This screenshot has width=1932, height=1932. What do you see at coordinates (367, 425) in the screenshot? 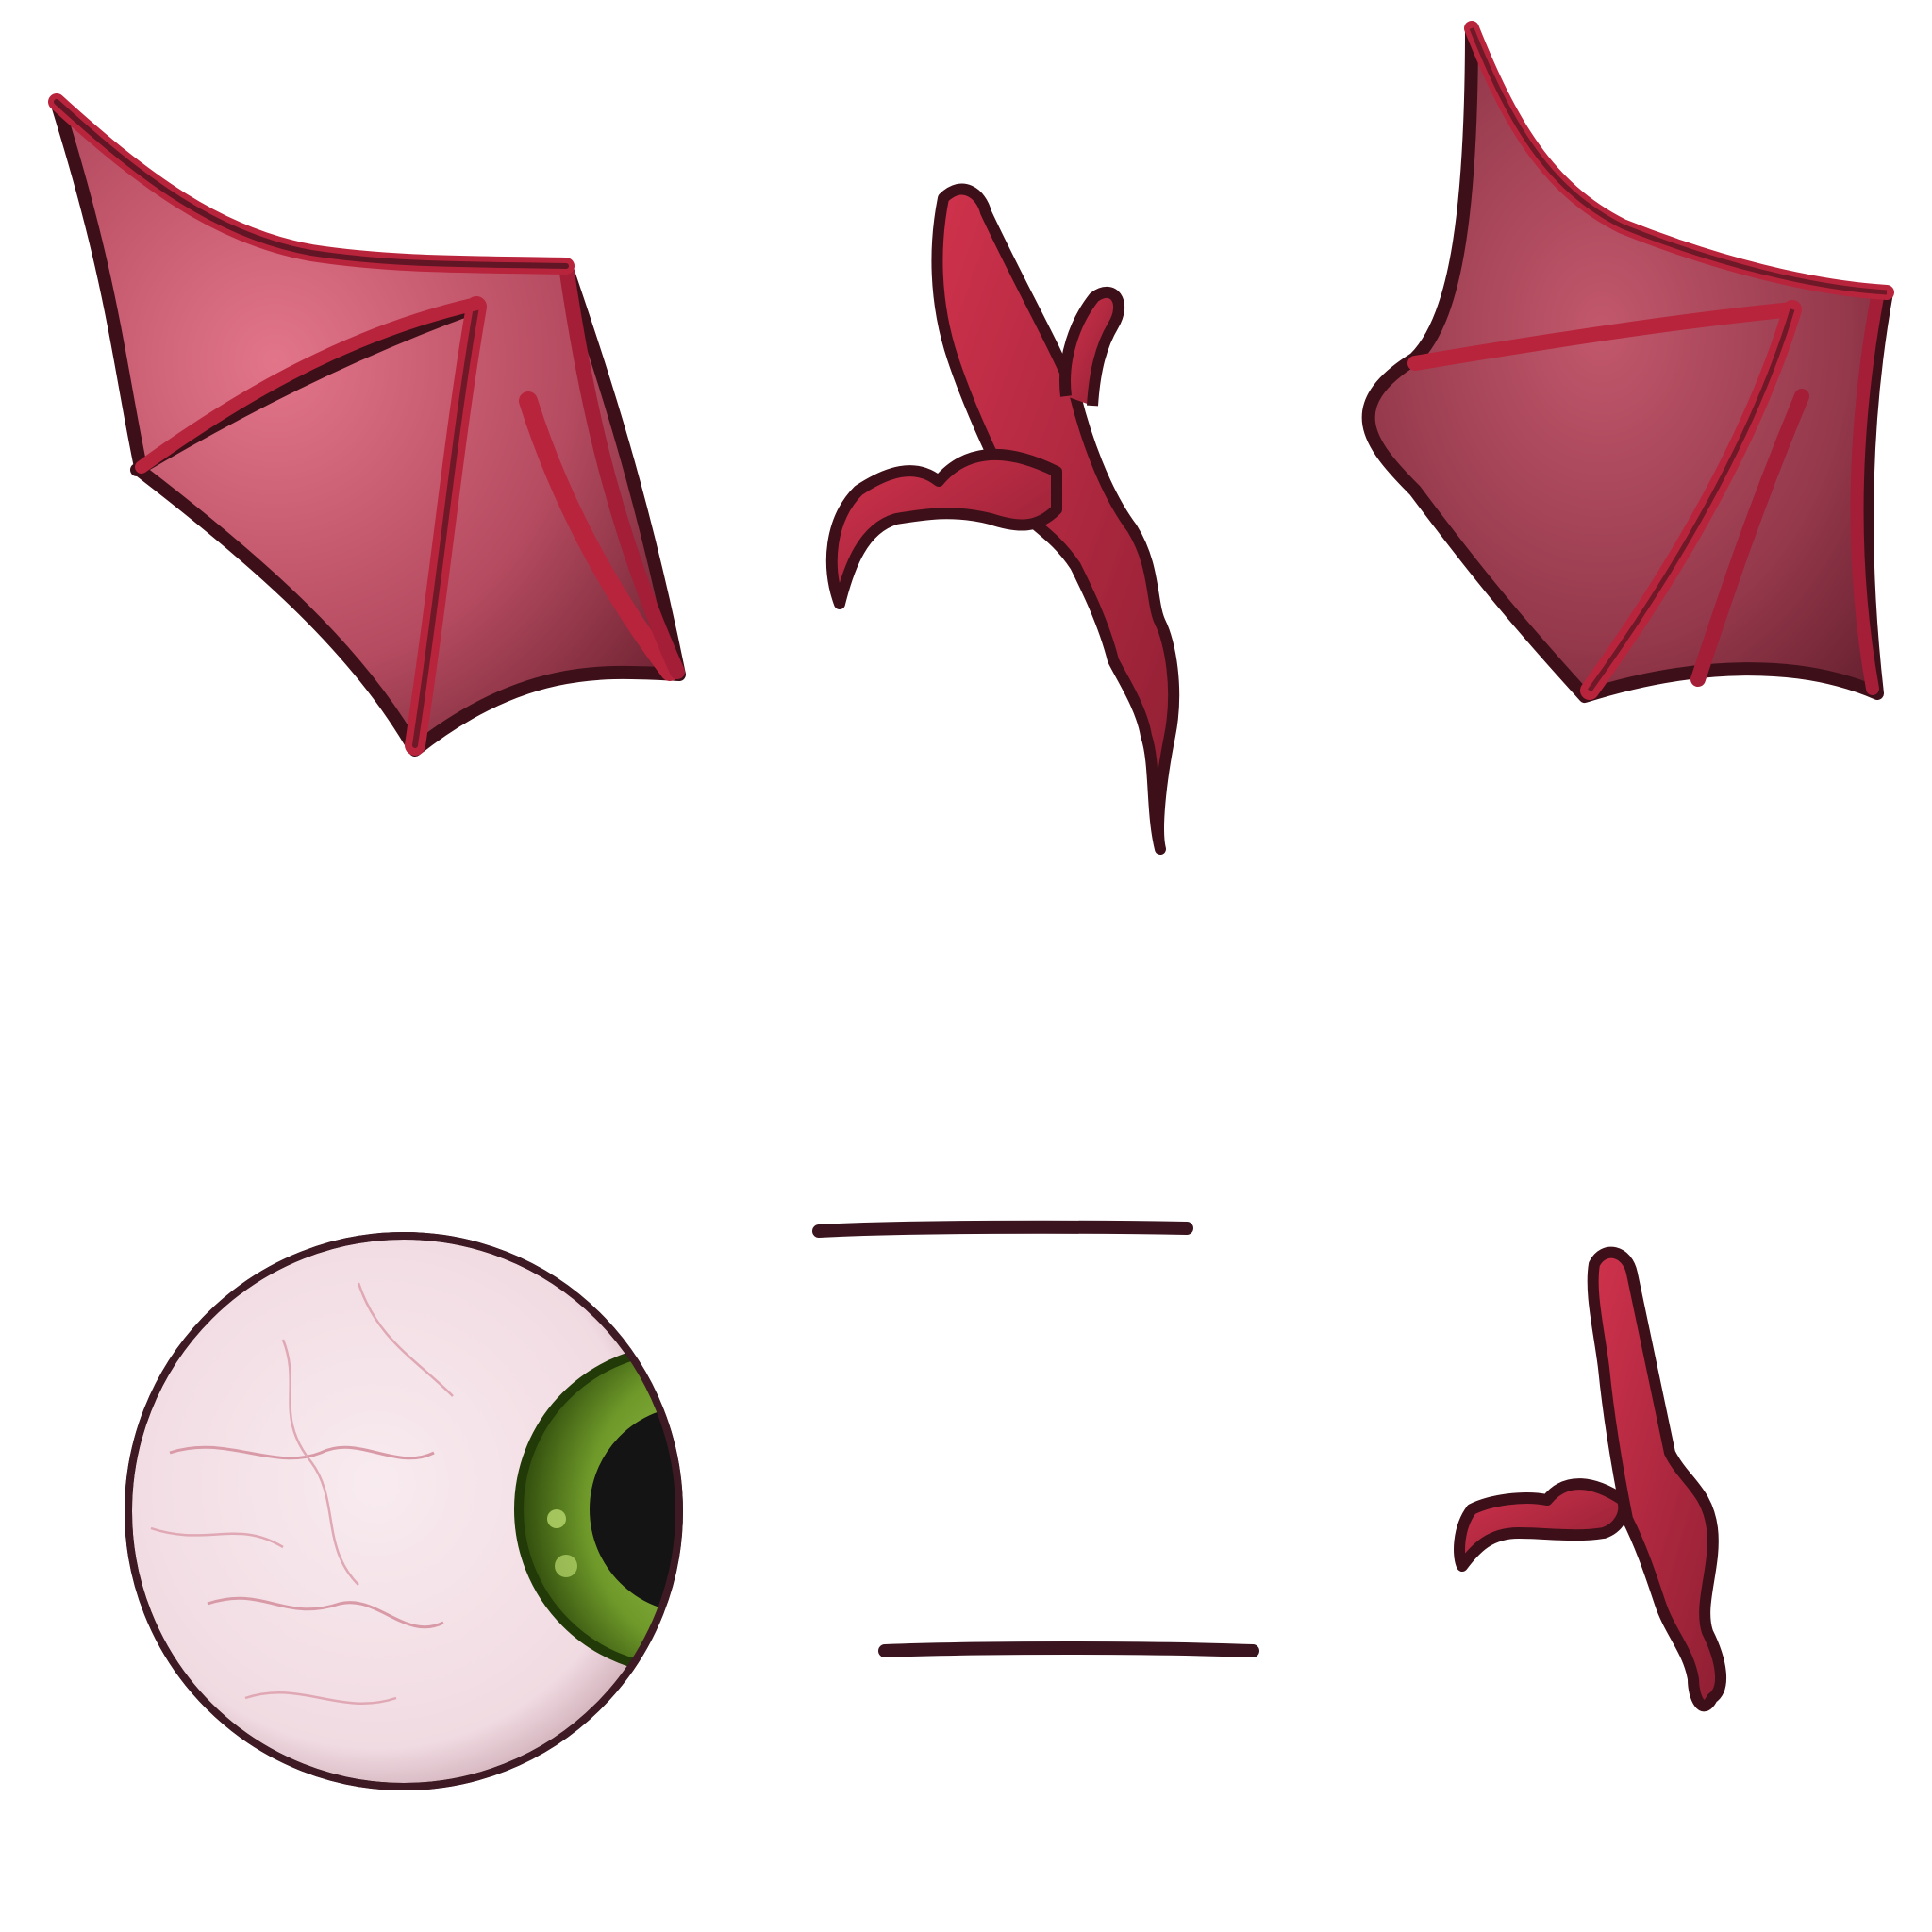
I see `left-bat-wing` at bounding box center [367, 425].